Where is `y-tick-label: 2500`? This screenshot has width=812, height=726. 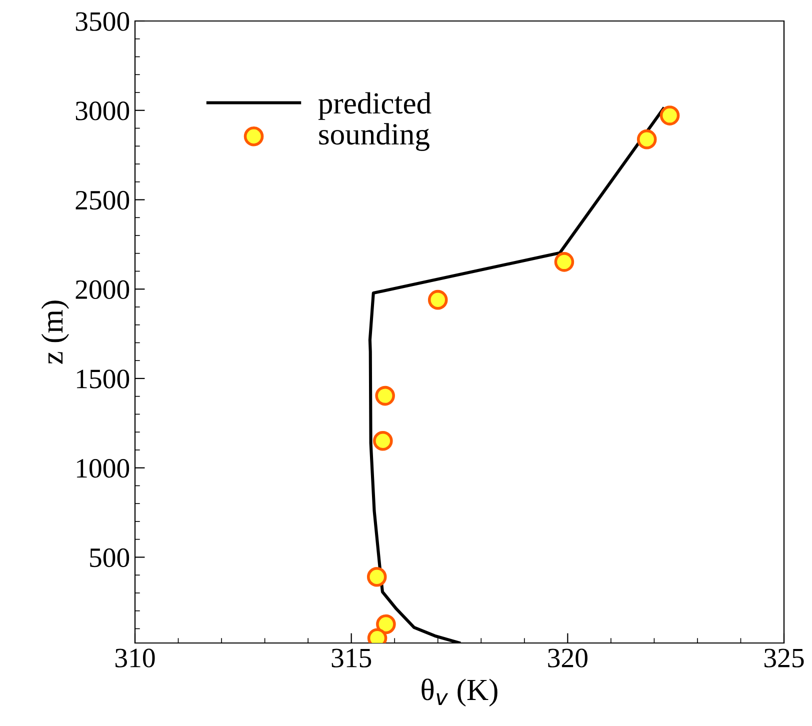
y-tick-label: 2500 is located at coordinates (103, 200).